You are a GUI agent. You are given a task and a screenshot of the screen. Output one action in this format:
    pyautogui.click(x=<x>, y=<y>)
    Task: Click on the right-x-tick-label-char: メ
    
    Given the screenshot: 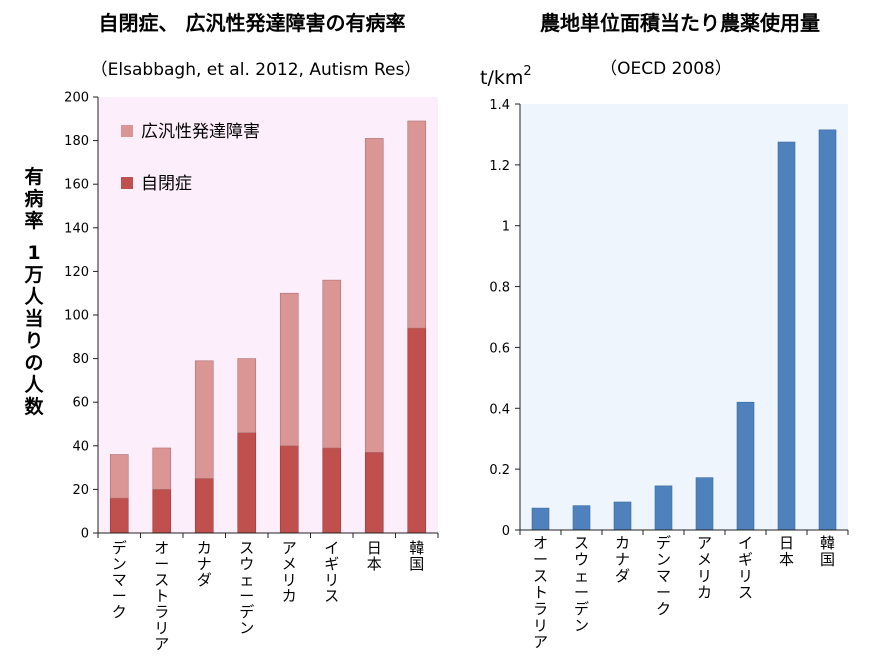 What is the action you would take?
    pyautogui.click(x=704, y=560)
    